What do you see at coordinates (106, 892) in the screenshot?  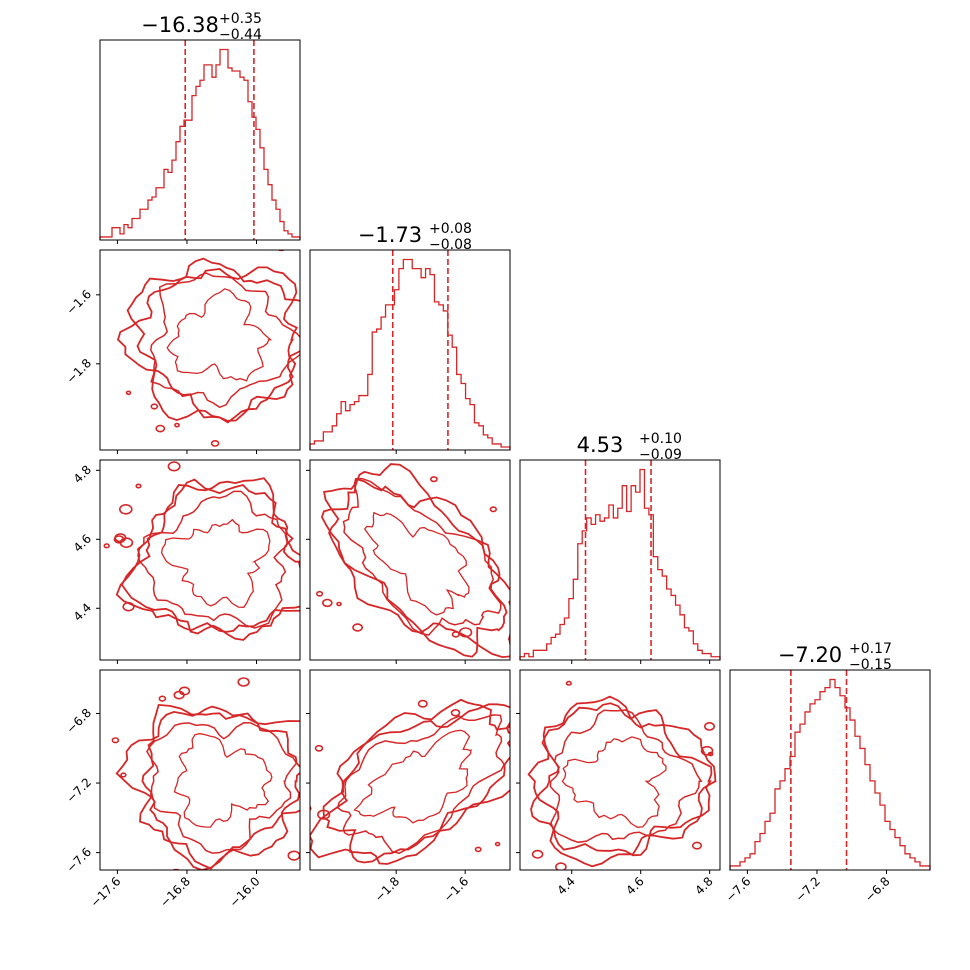 I see `xtick-label-col1-1: −17.6` at bounding box center [106, 892].